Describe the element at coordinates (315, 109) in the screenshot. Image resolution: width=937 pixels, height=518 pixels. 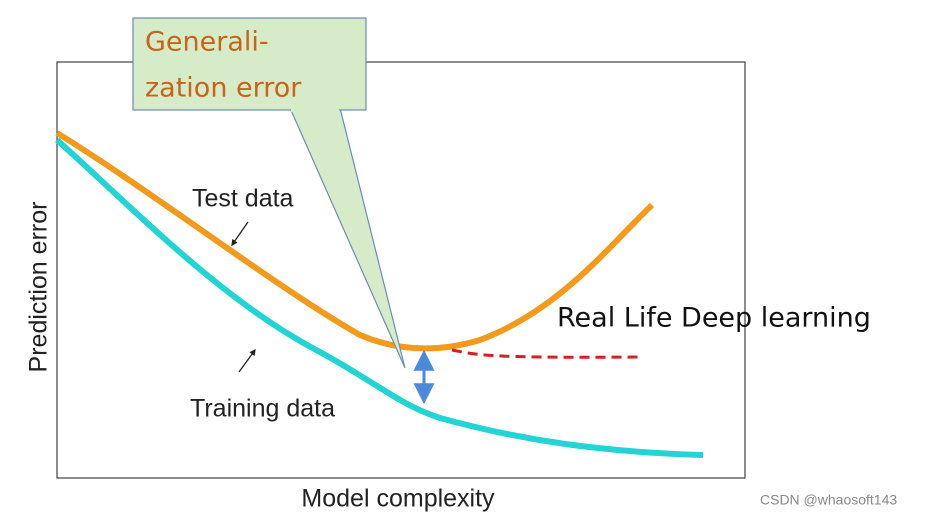
I see `callout-join` at that location.